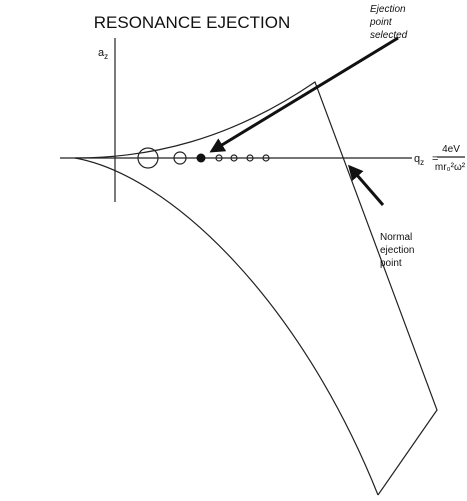  I want to click on y-axis-label: az, so click(103, 54).